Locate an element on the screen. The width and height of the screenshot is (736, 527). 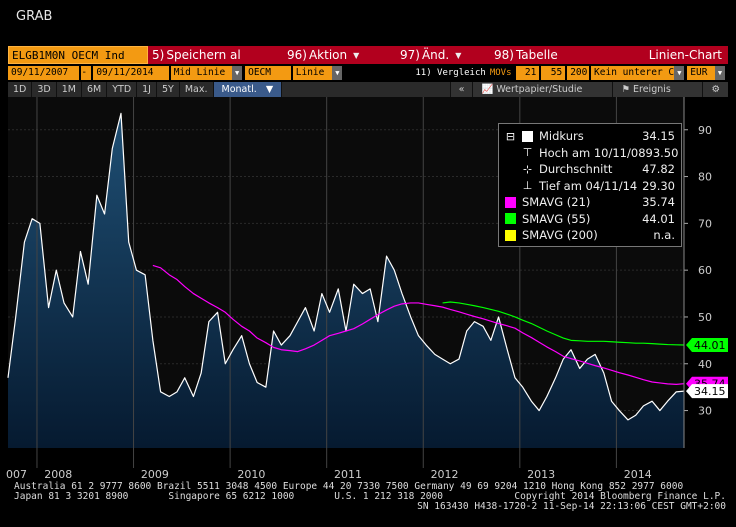
security-study-label: Wertpapier/Studie is located at coordinates (539, 89).